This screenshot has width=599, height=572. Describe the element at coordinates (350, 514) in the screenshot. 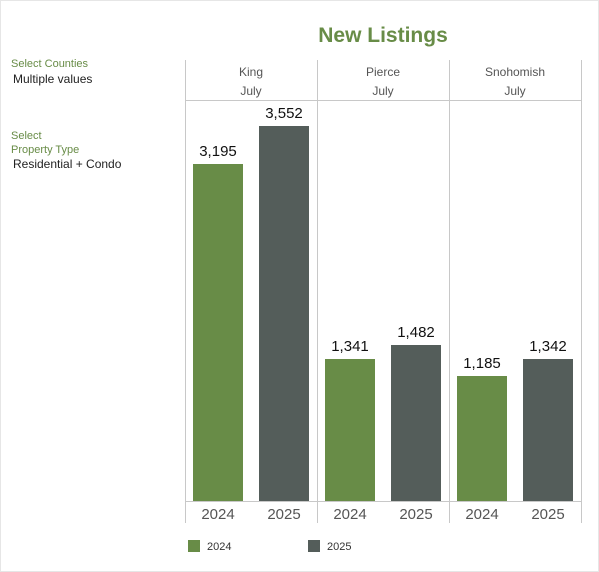

I see `x-tick-pierce-2024: 2024` at that location.